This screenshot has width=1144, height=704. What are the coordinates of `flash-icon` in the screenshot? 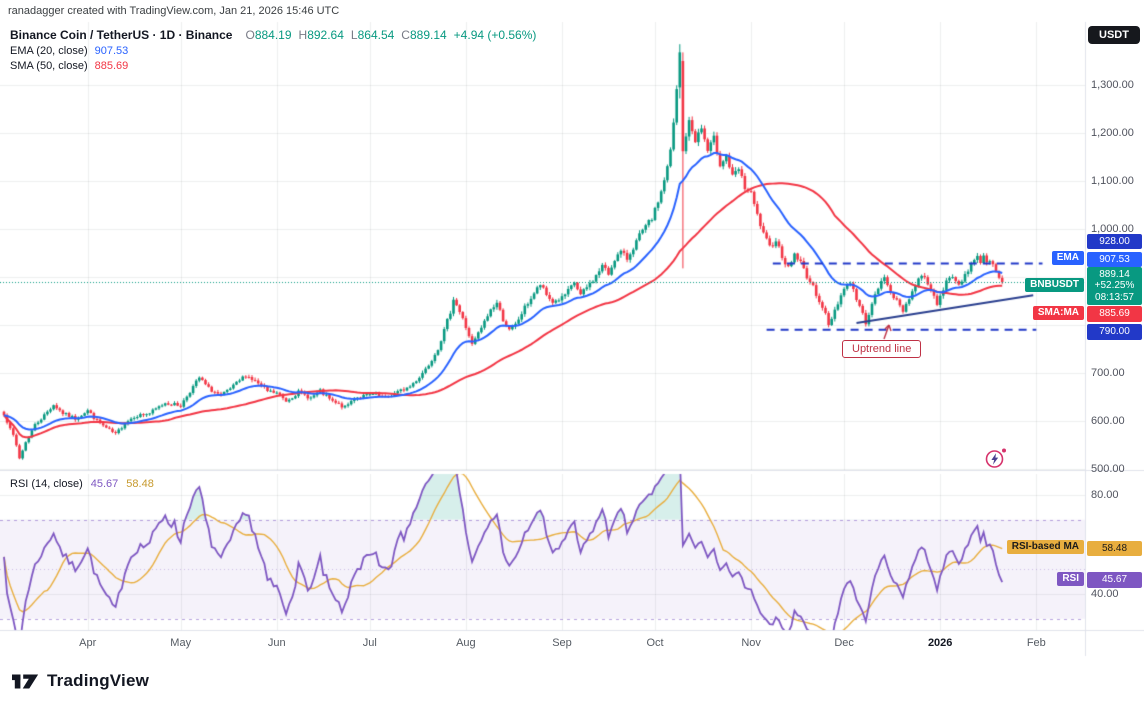 It's located at (996, 460).